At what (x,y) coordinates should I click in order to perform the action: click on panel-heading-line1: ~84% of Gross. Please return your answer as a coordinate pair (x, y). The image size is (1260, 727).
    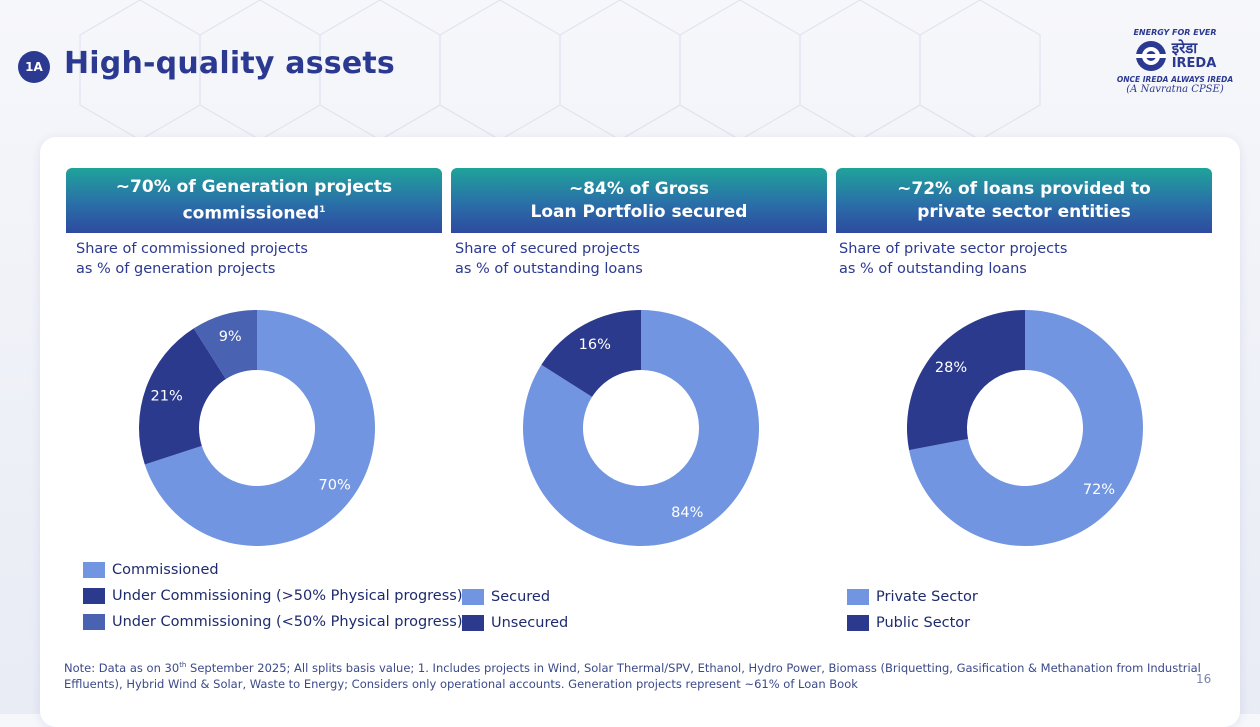
    Looking at the image, I should click on (639, 188).